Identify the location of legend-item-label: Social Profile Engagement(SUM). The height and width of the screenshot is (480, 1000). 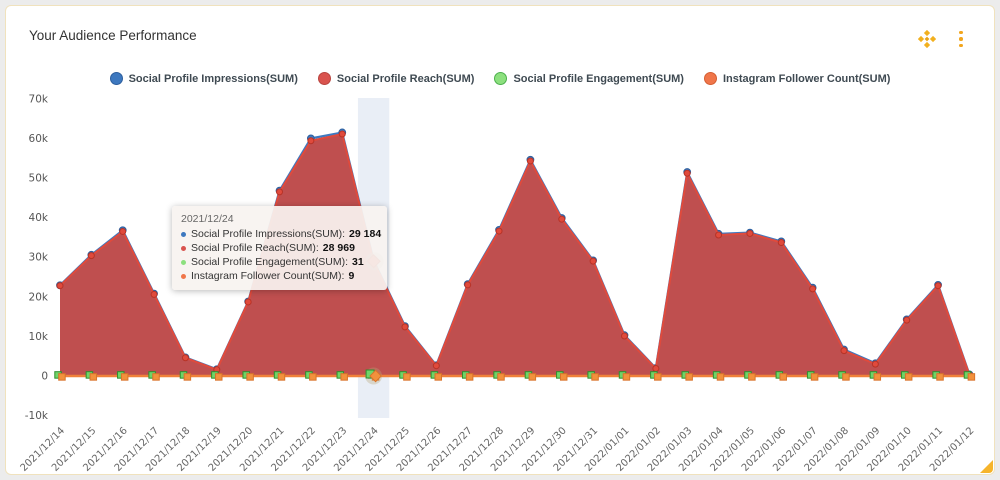
(598, 78).